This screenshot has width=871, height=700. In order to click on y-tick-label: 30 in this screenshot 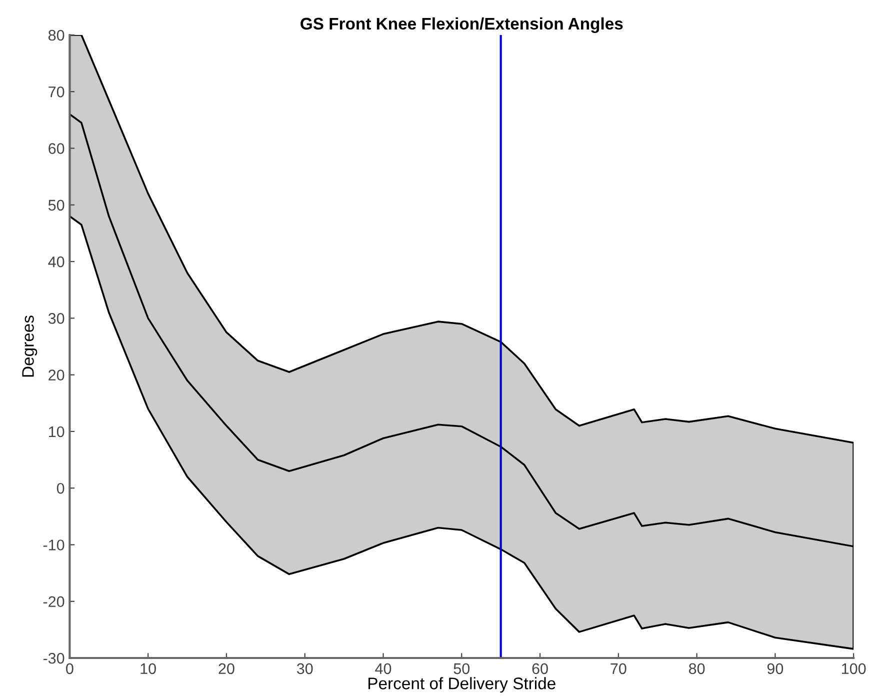, I will do `click(56, 318)`.